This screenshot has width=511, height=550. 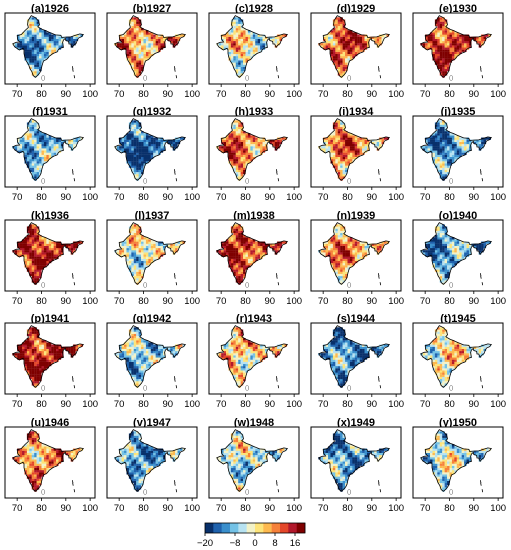 What do you see at coordinates (174, 275) in the screenshot?
I see `island-mark` at bounding box center [174, 275].